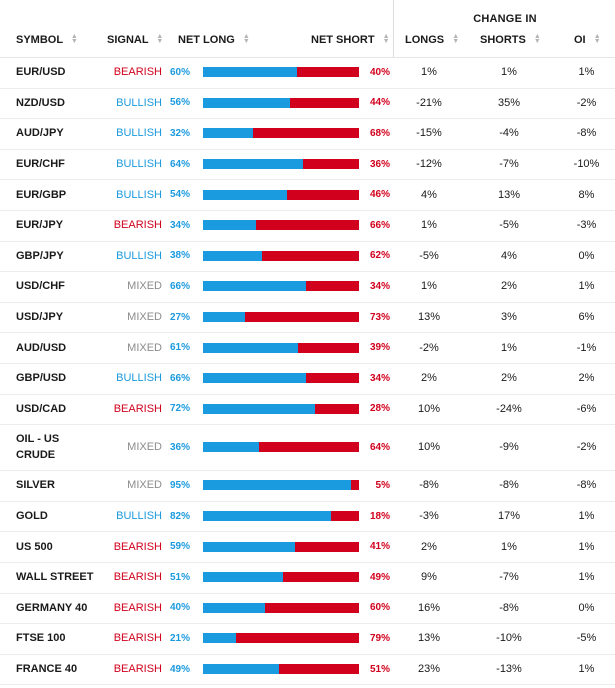  What do you see at coordinates (429, 255) in the screenshot?
I see `longs-change-value: -5%` at bounding box center [429, 255].